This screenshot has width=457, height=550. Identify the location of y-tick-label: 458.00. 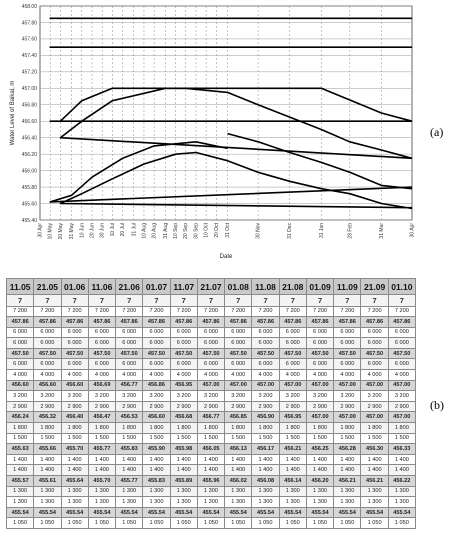
(30, 7).